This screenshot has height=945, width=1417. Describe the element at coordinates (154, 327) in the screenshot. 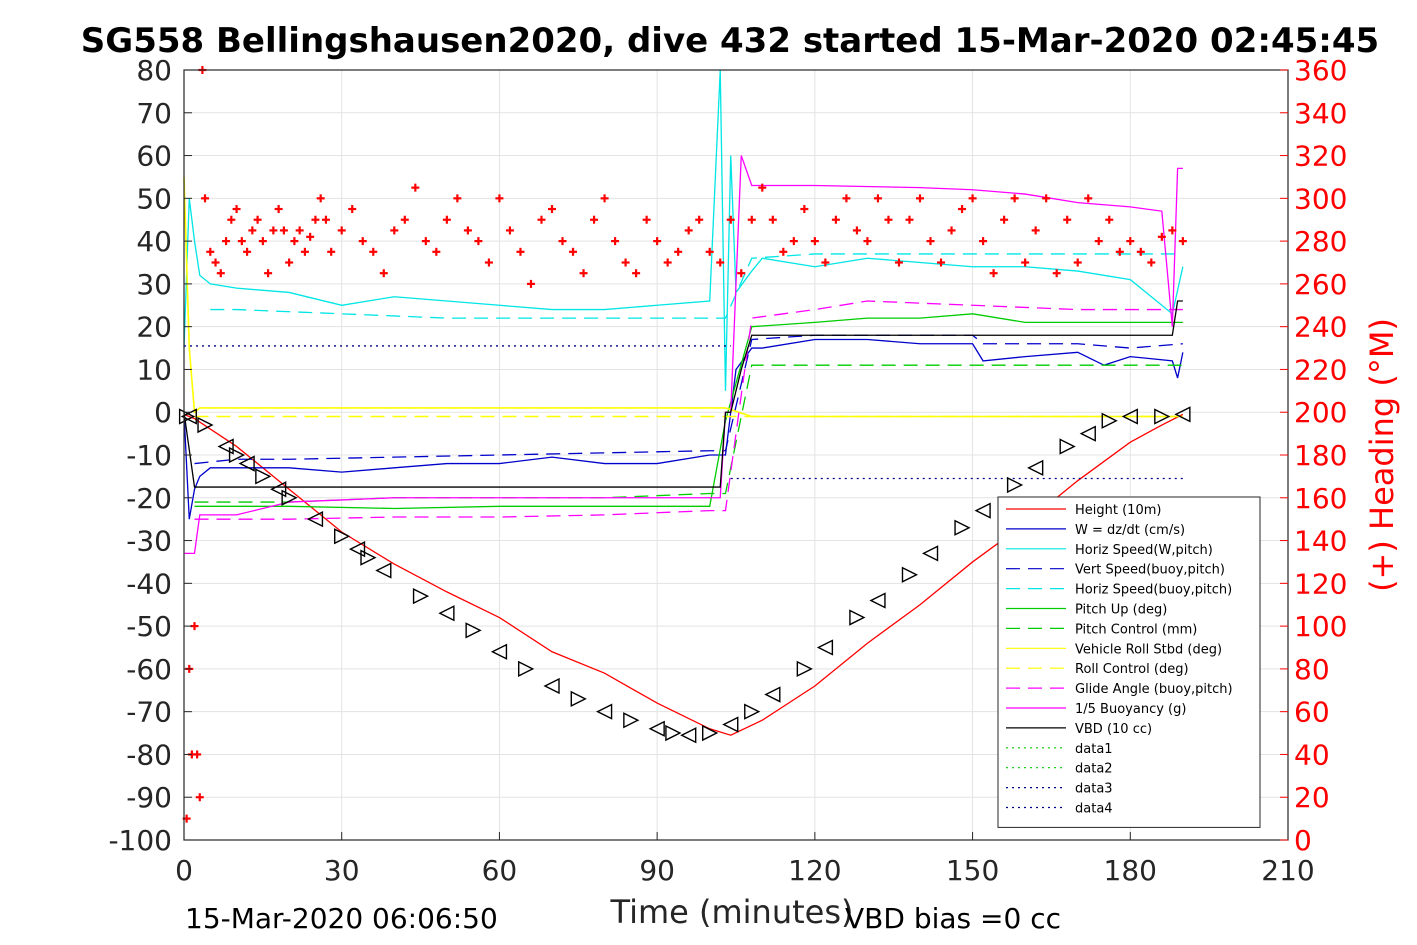

I see `y-tick-label: 20` at that location.